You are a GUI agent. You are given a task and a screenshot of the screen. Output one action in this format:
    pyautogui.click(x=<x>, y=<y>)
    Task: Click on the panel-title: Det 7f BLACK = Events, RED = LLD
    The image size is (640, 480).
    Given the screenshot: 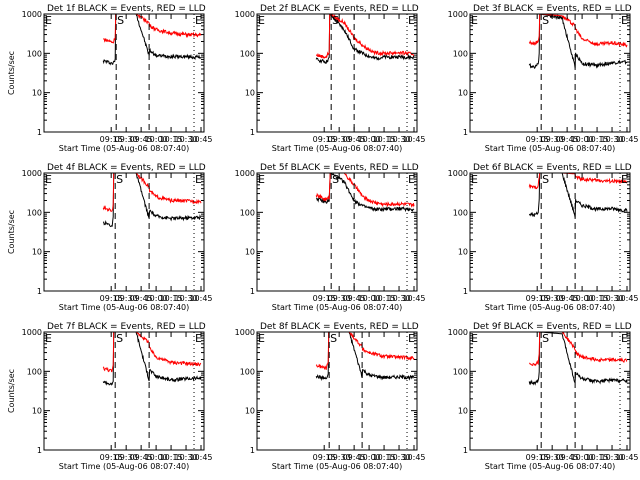 What is the action you would take?
    pyautogui.click(x=126, y=327)
    